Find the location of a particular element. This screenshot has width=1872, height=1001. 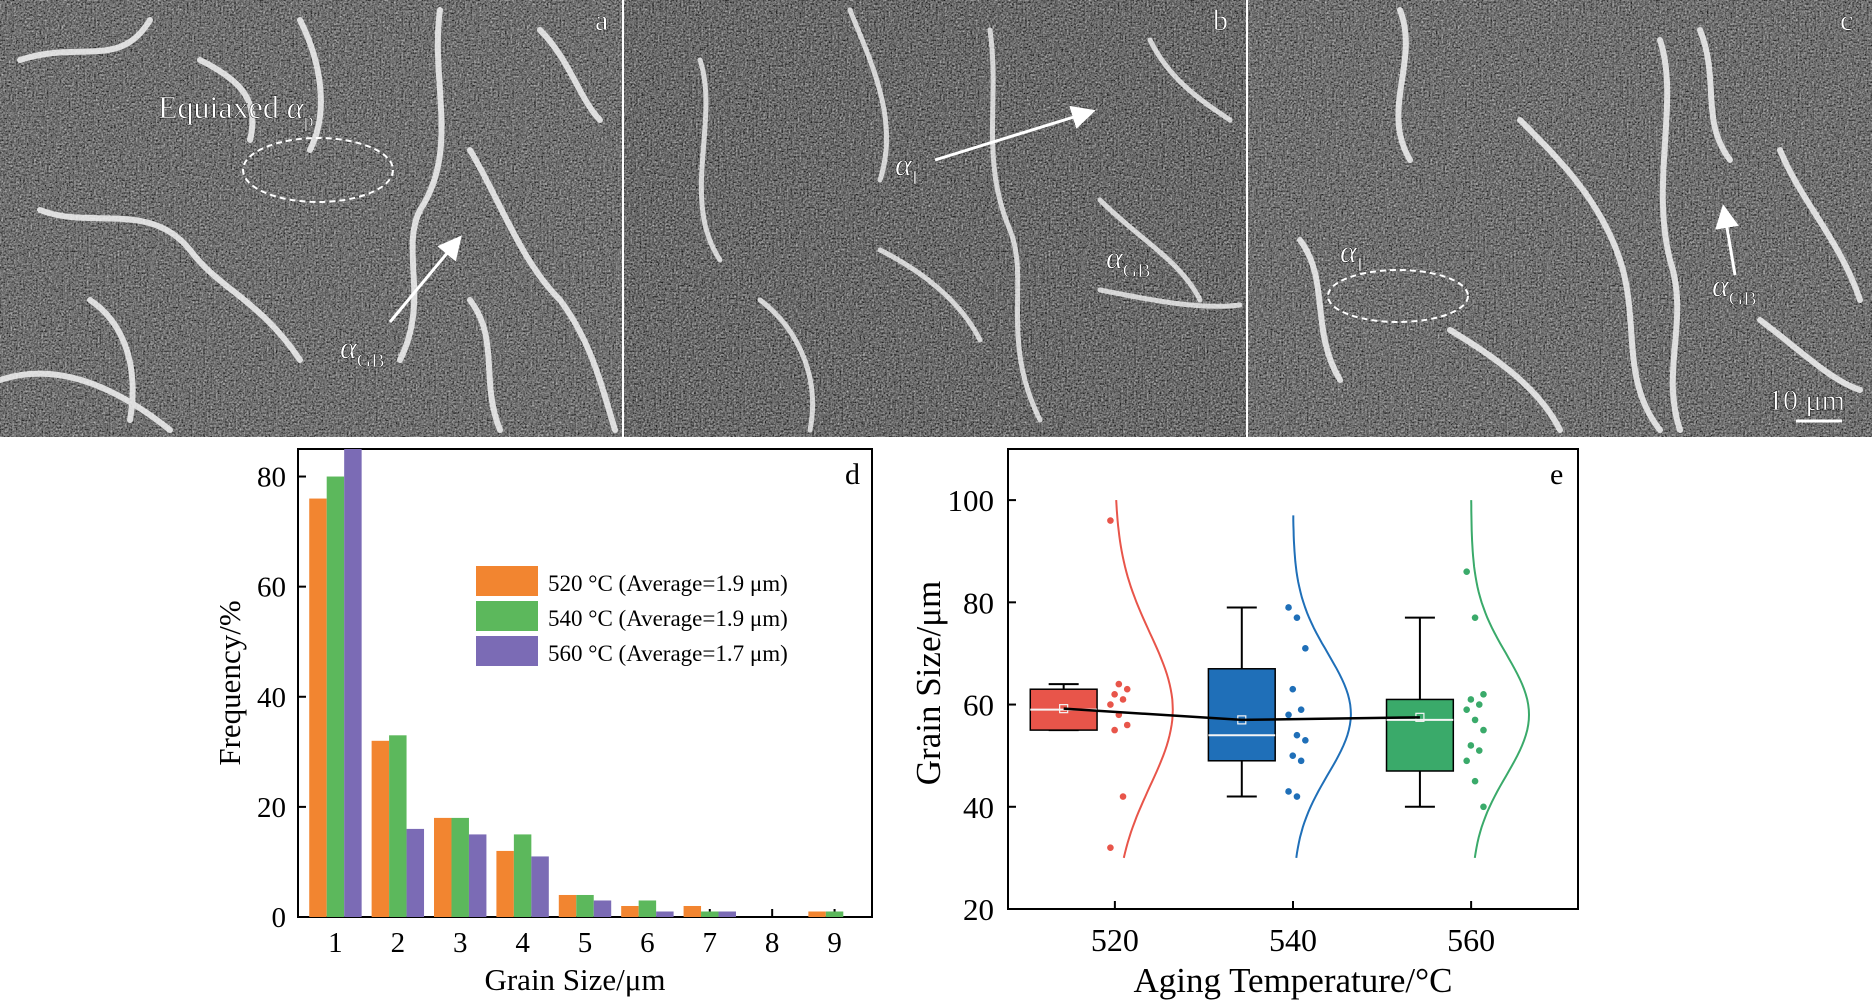

y-tick-label-e: 40 is located at coordinates (978, 807).